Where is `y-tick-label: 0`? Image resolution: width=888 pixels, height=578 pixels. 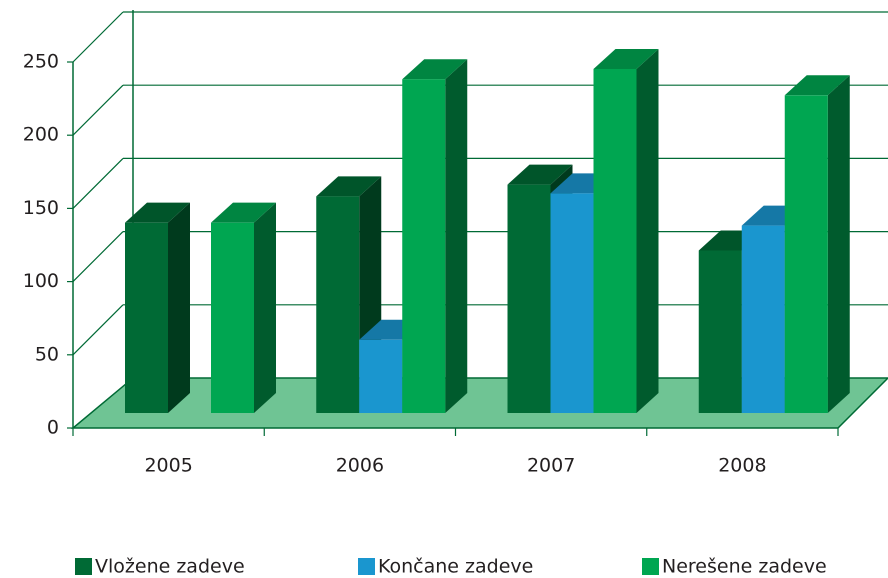
y-tick-label: 0 is located at coordinates (53, 428).